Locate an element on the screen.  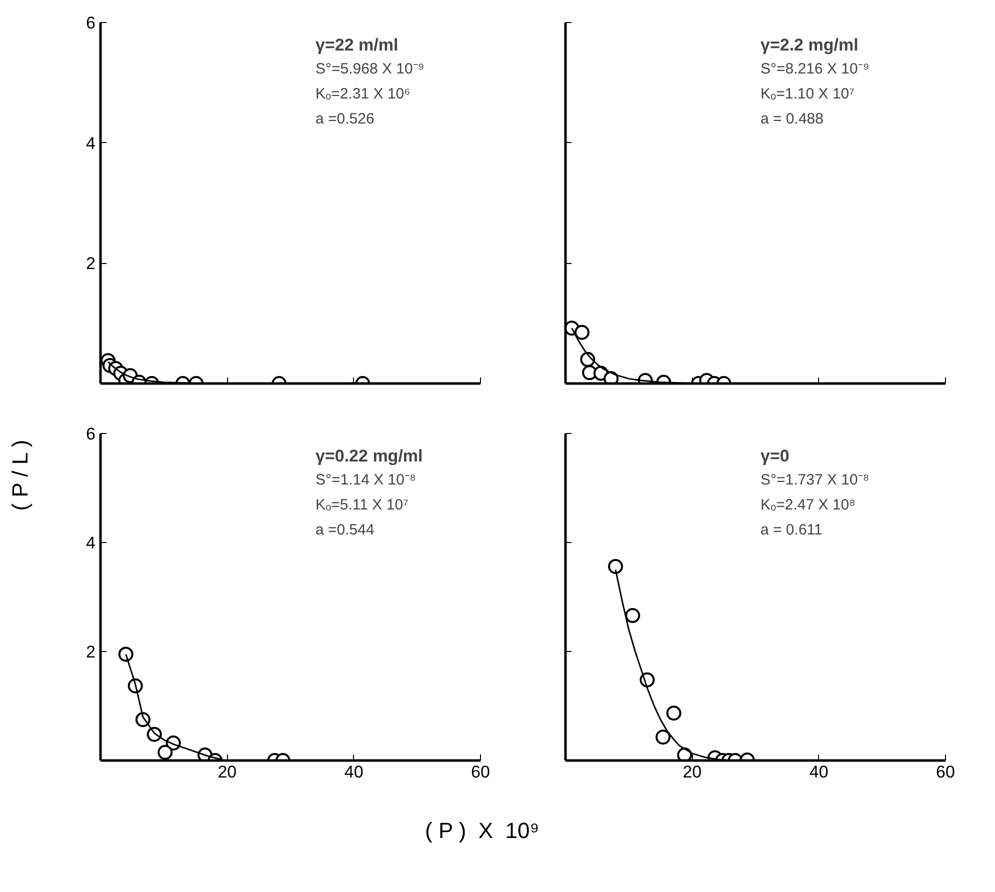
annotation: γ=22 m/ml is located at coordinates (357, 45).